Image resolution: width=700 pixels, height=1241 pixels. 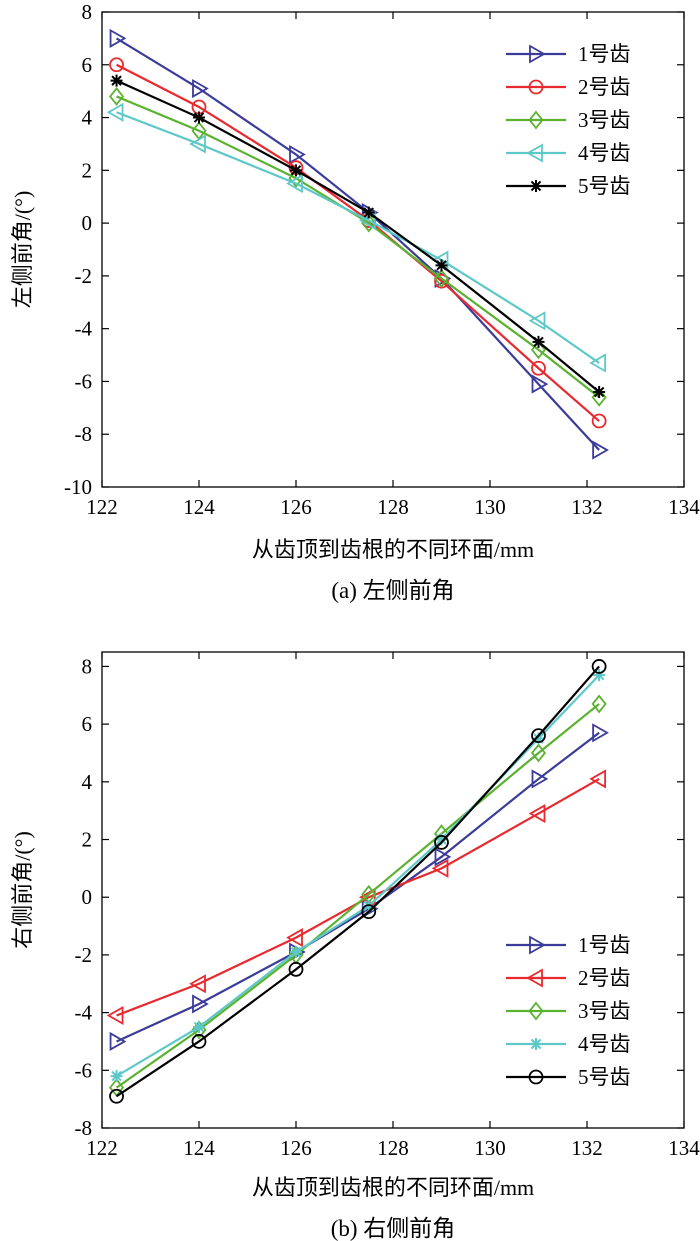 What do you see at coordinates (22, 890) in the screenshot?
I see `y-axis-label: 右侧前角/(°)` at bounding box center [22, 890].